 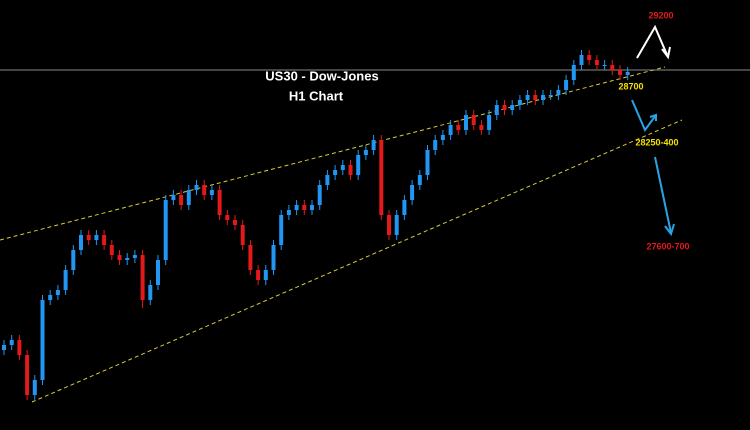 What do you see at coordinates (630, 86) in the screenshot?
I see `annotation: 28700` at bounding box center [630, 86].